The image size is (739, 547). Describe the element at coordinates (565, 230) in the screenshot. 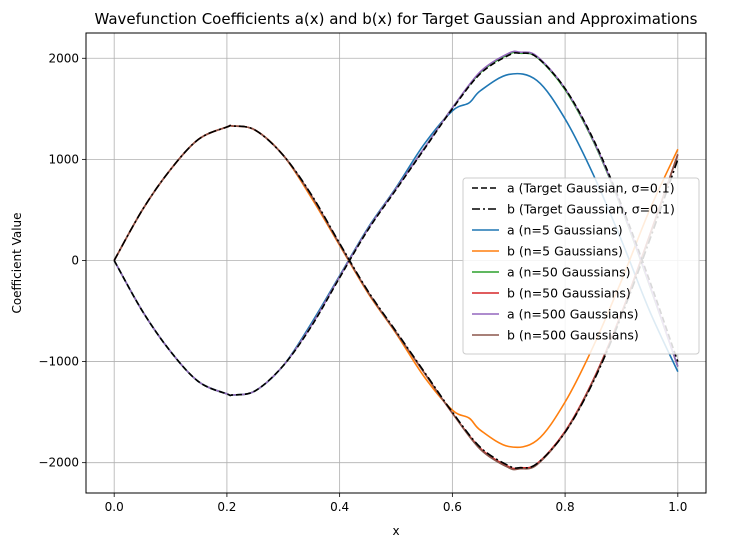

I see `legend-label: a (n=5 Gaussians)` at that location.